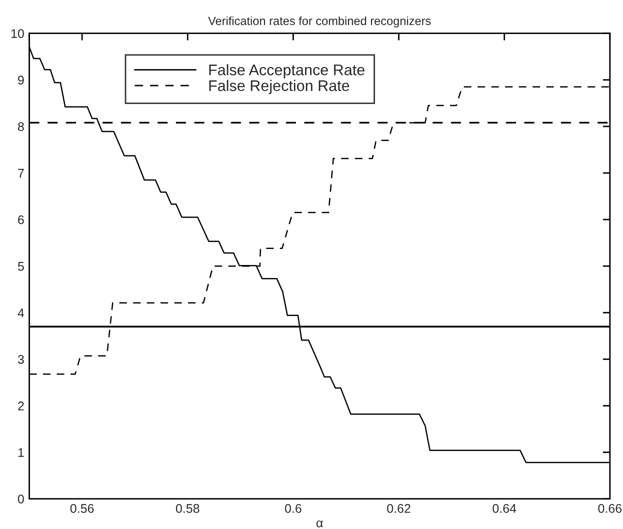 The image size is (623, 529). I want to click on y-tick-label: 2, so click(21, 406).